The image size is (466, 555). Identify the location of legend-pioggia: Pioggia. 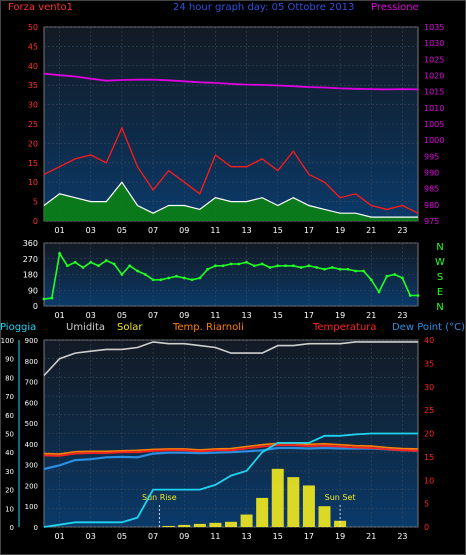
(18, 327).